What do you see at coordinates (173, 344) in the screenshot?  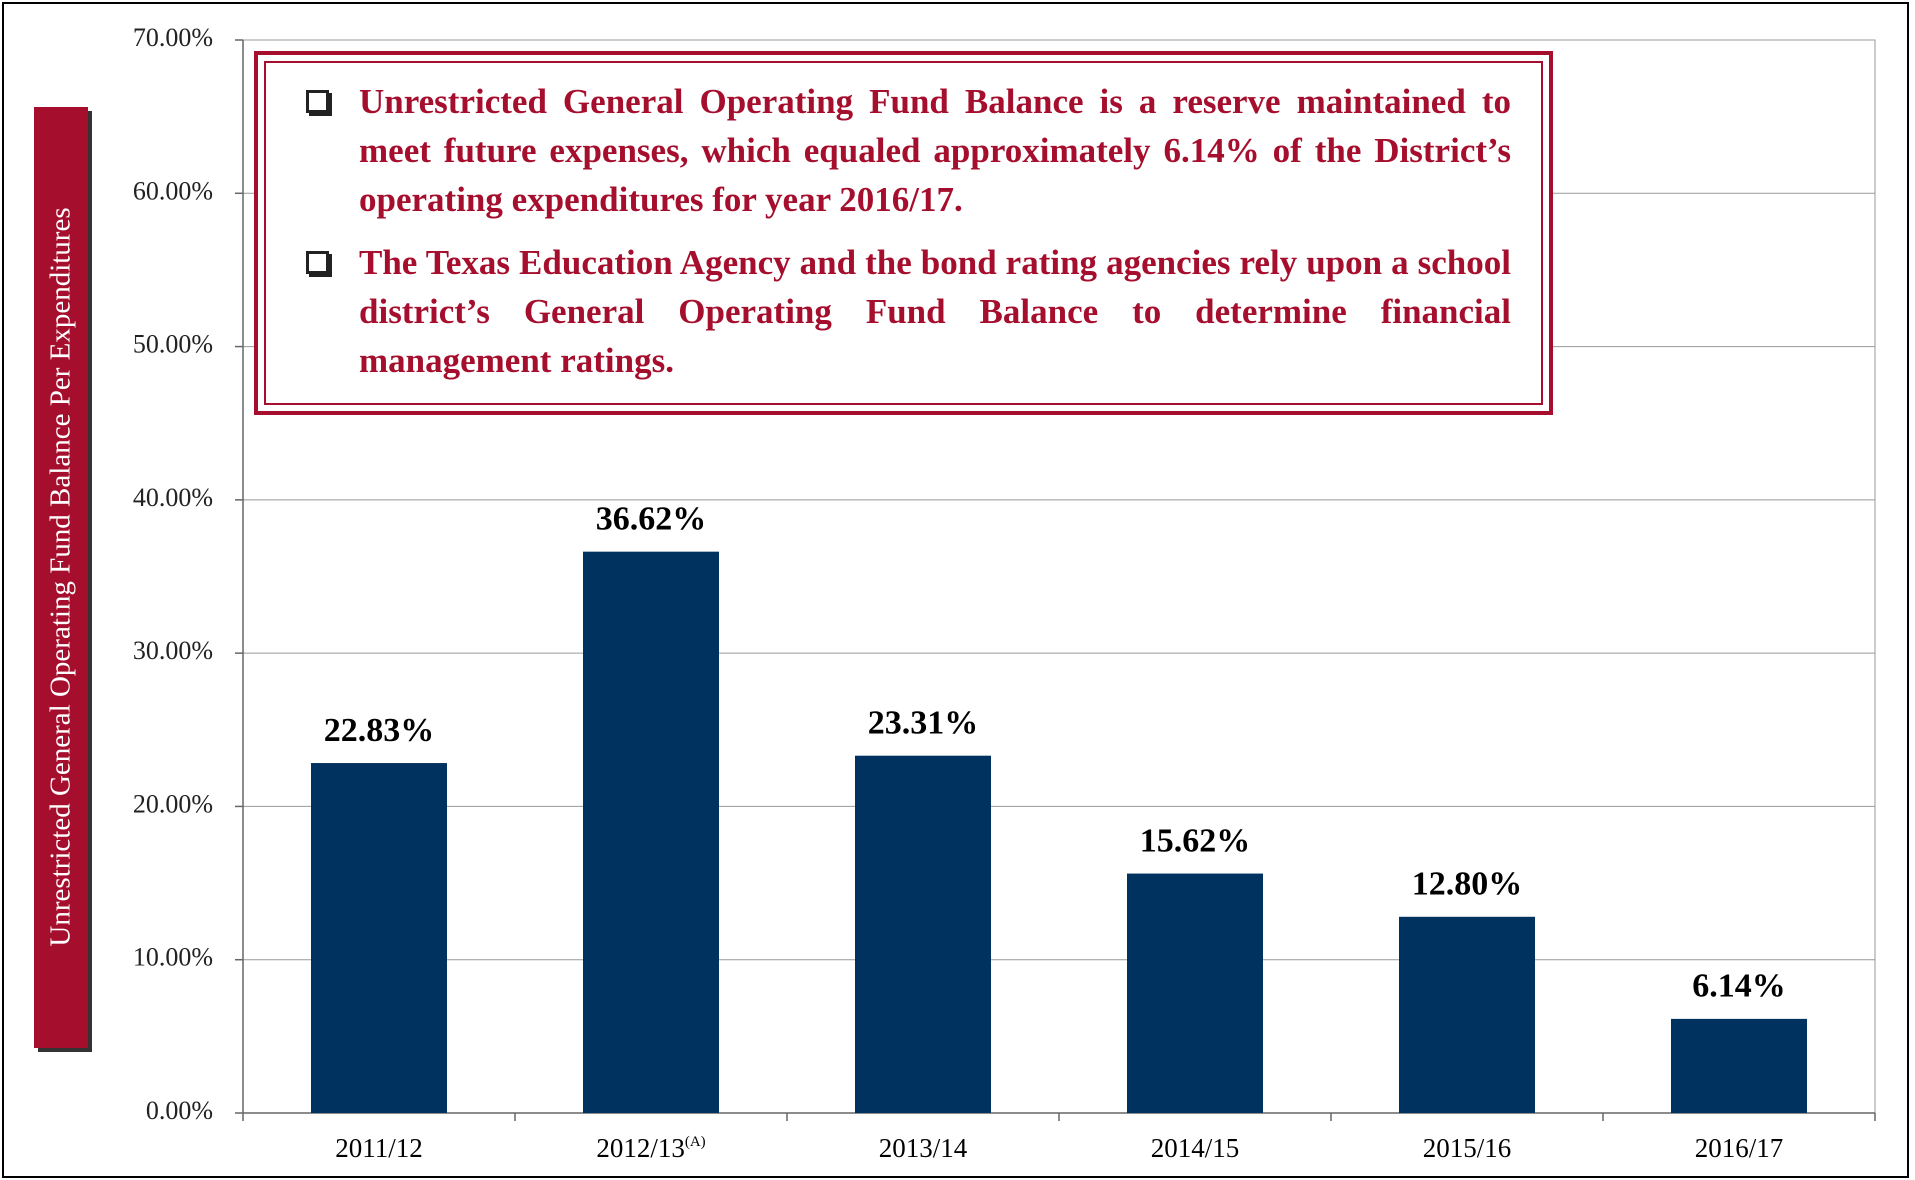 I see `y-tick-label: 50.00%` at bounding box center [173, 344].